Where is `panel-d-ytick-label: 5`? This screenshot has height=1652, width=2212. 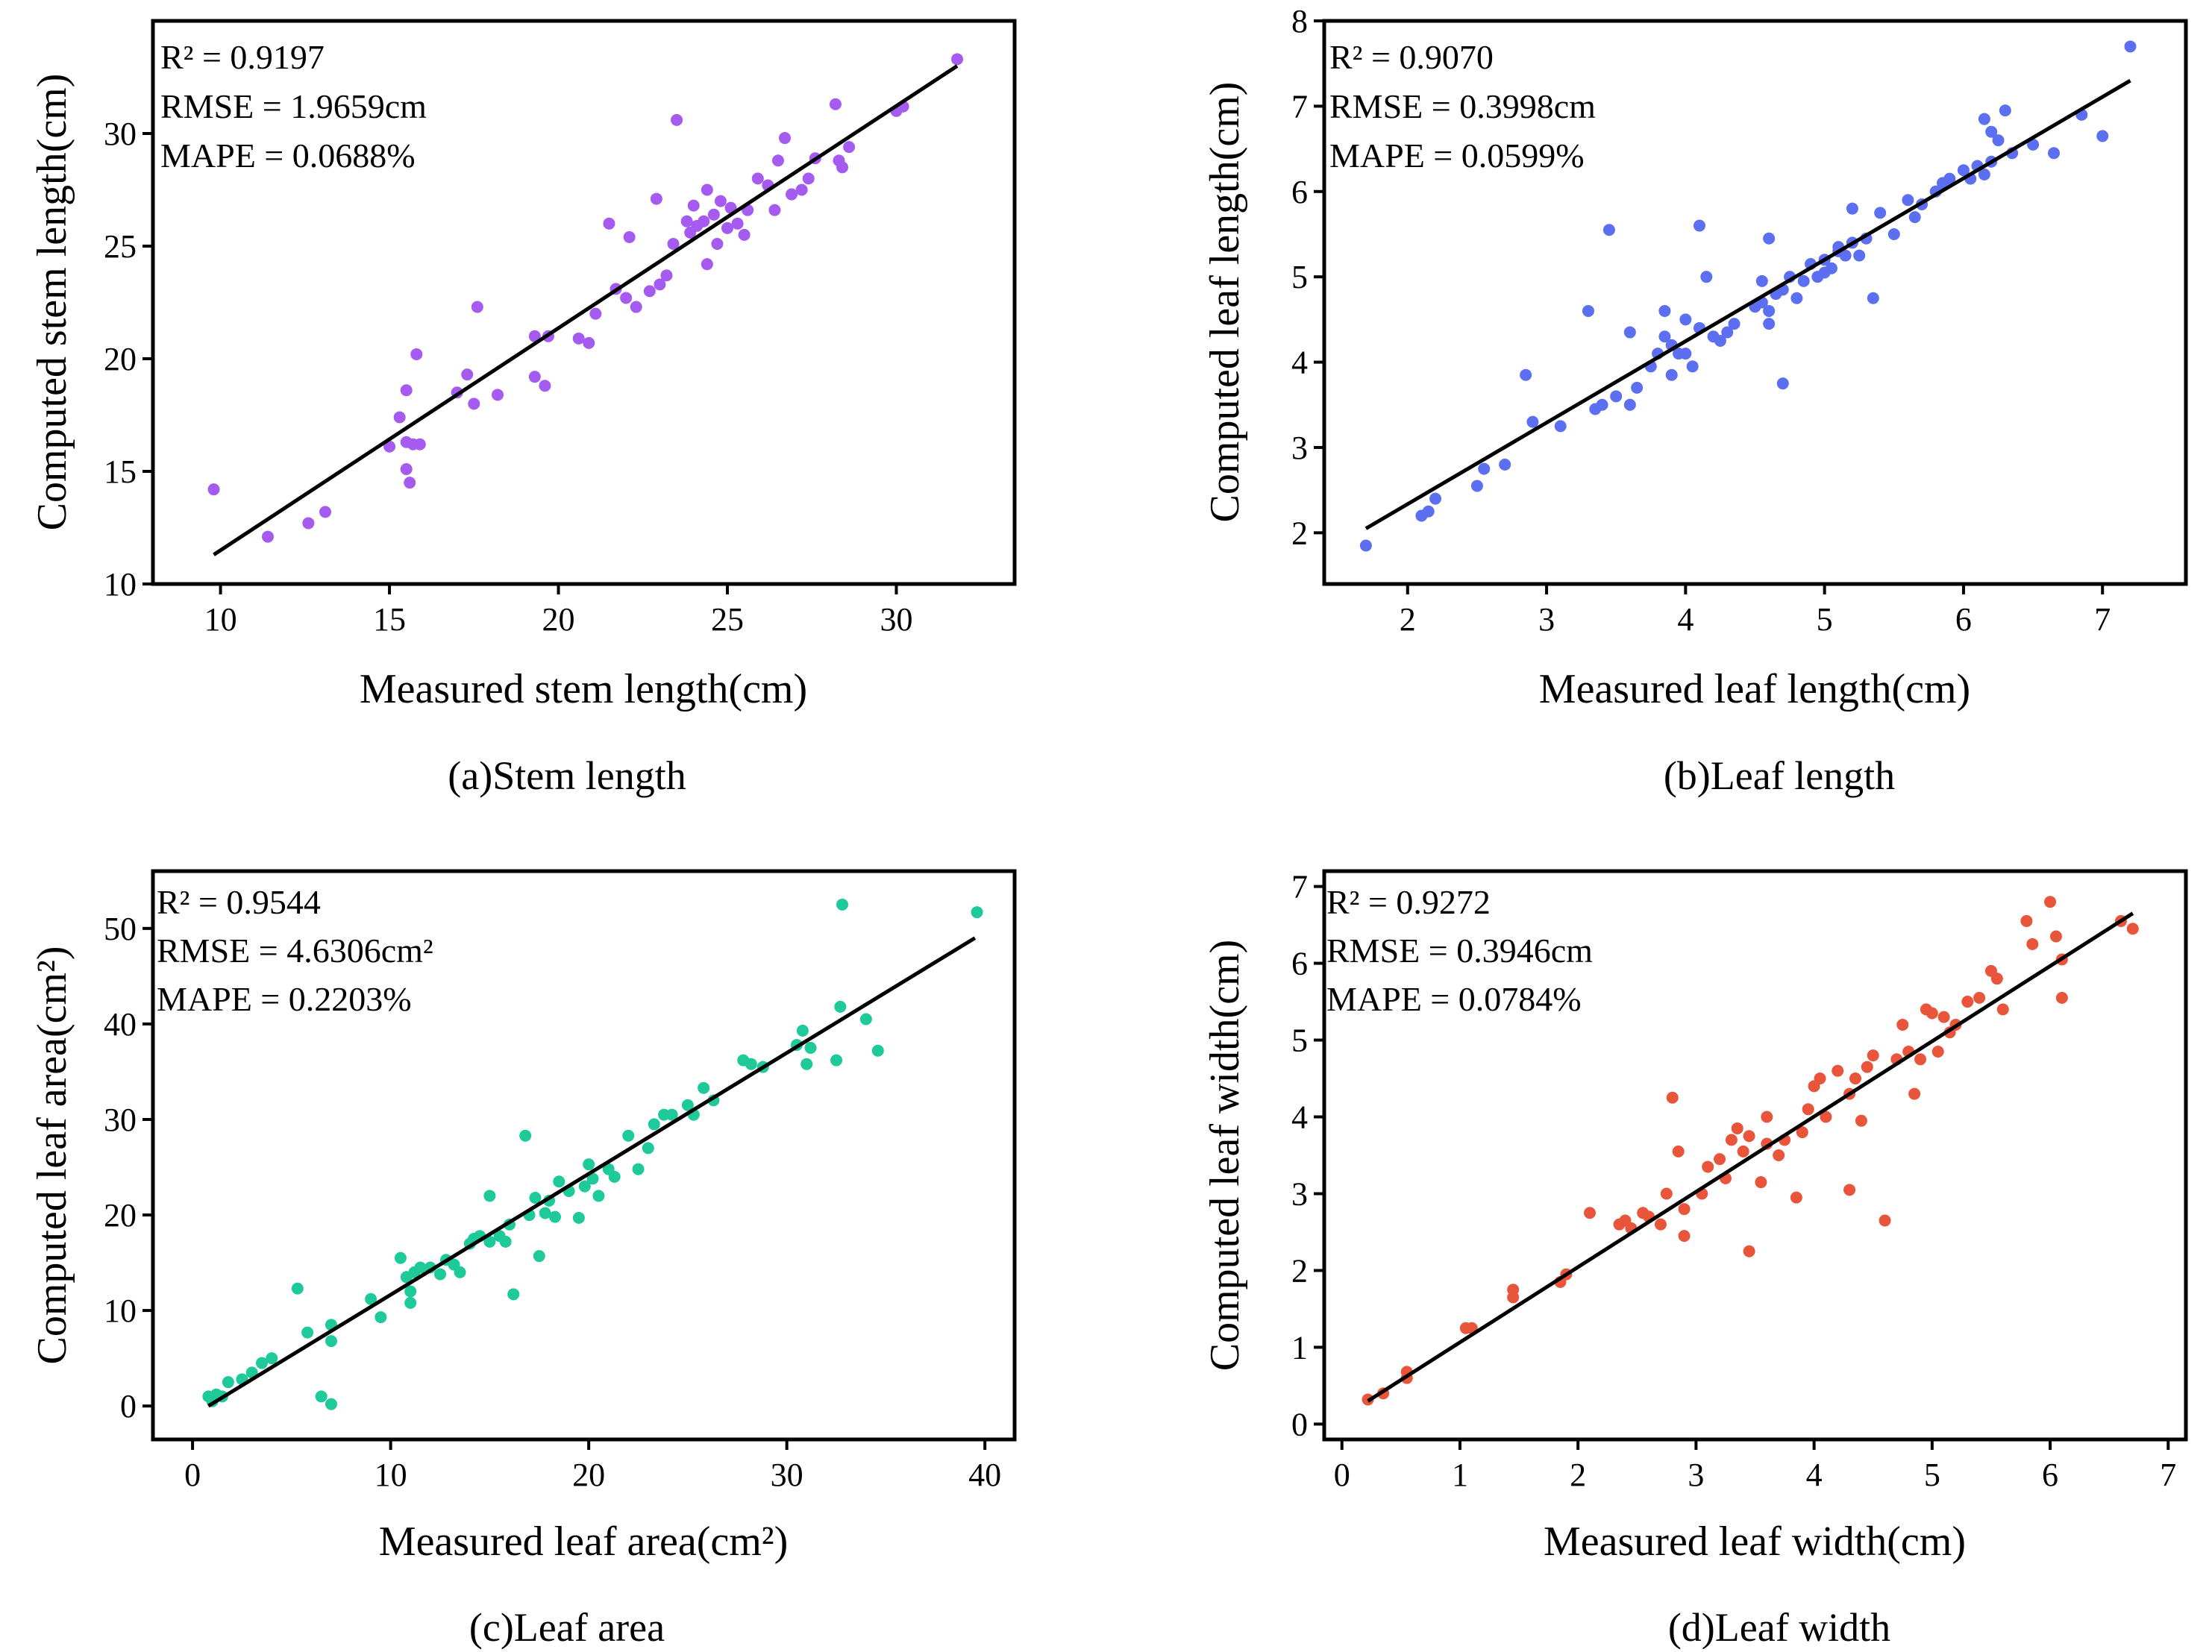 panel-d-ytick-label: 5 is located at coordinates (1299, 1041).